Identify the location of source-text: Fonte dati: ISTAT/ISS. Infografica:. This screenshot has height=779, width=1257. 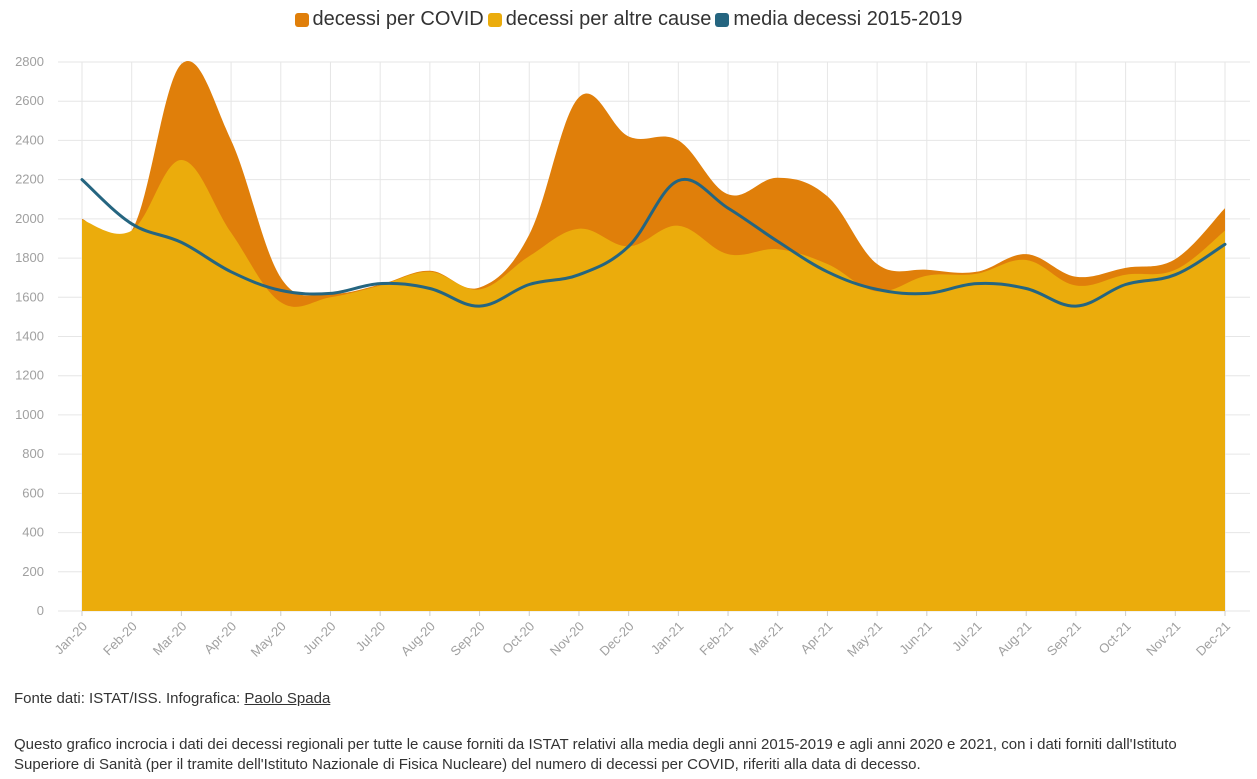
(129, 698).